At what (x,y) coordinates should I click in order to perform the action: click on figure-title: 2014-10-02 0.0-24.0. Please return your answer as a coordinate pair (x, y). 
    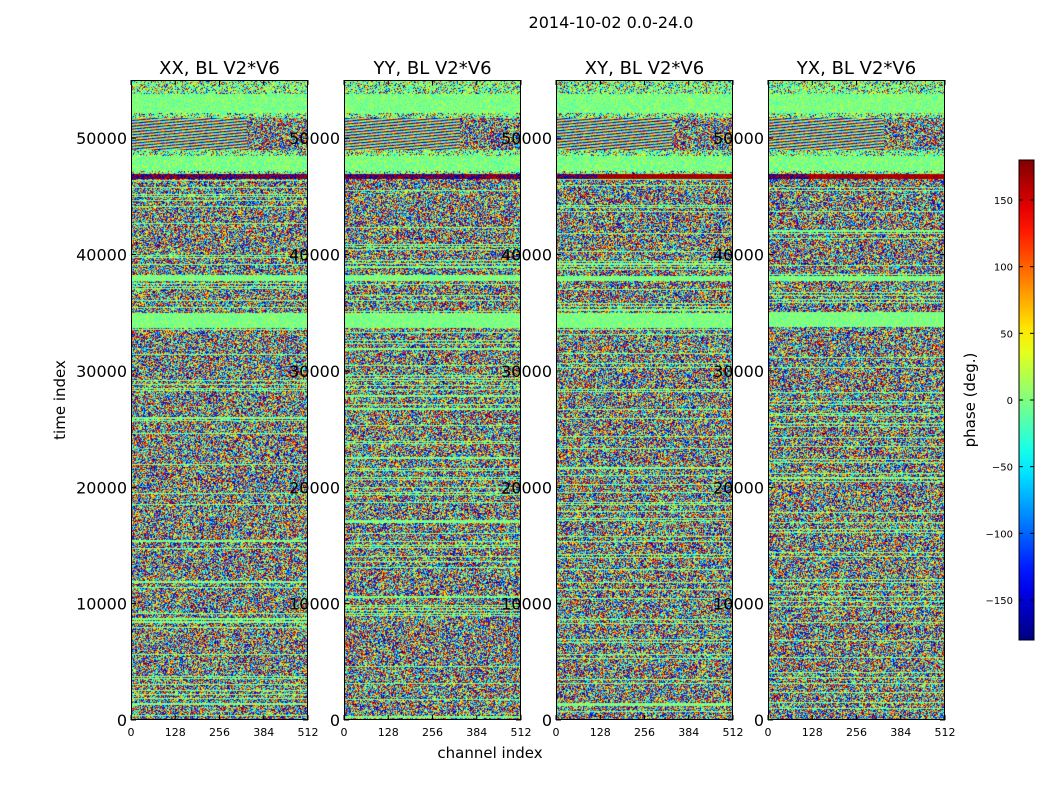
    Looking at the image, I should click on (611, 22).